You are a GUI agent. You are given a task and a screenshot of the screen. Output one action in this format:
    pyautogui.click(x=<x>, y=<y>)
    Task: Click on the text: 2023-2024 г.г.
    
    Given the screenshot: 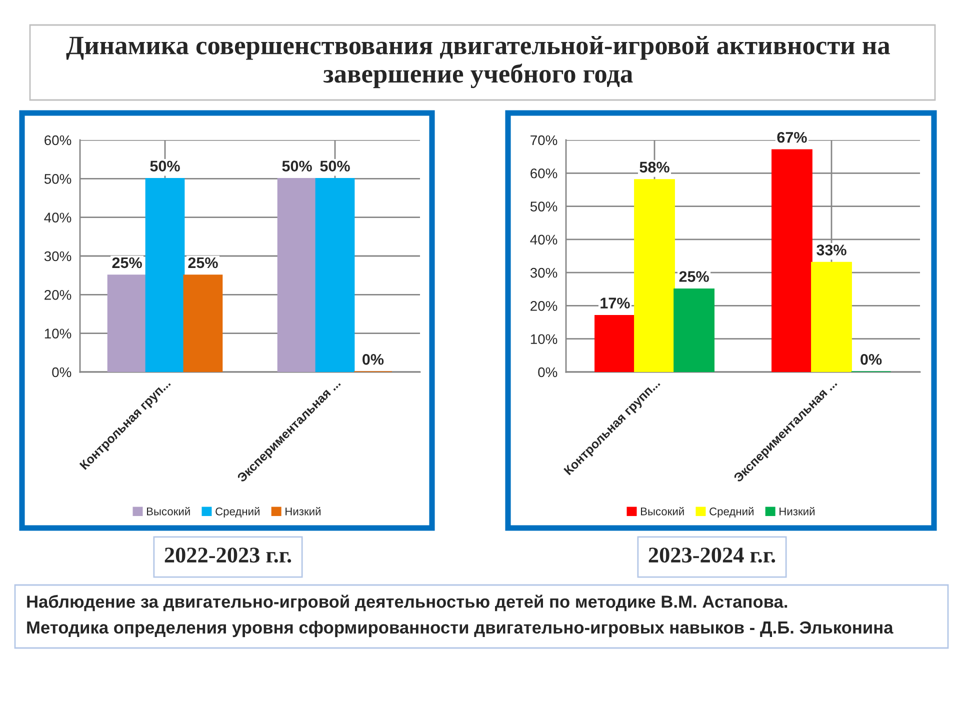 What is the action you would take?
    pyautogui.click(x=712, y=555)
    